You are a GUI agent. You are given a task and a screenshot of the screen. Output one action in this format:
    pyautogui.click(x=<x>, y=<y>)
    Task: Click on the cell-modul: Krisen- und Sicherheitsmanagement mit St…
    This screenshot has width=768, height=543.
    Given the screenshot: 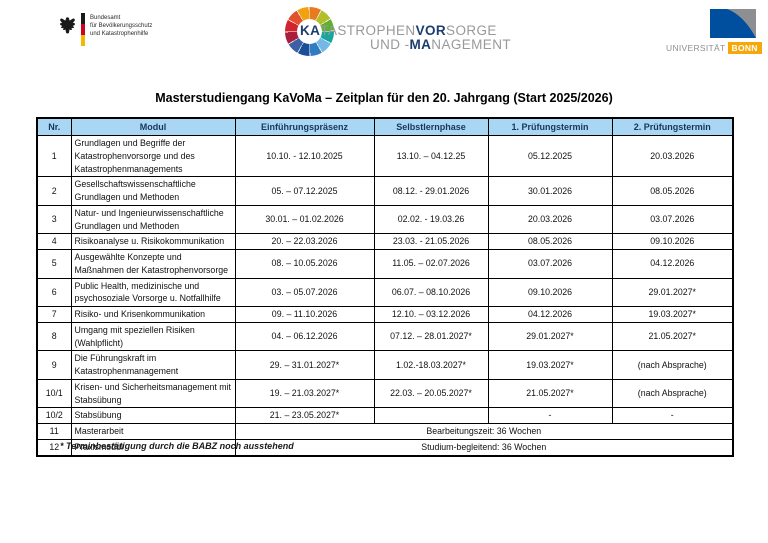 What is the action you would take?
    pyautogui.click(x=153, y=393)
    